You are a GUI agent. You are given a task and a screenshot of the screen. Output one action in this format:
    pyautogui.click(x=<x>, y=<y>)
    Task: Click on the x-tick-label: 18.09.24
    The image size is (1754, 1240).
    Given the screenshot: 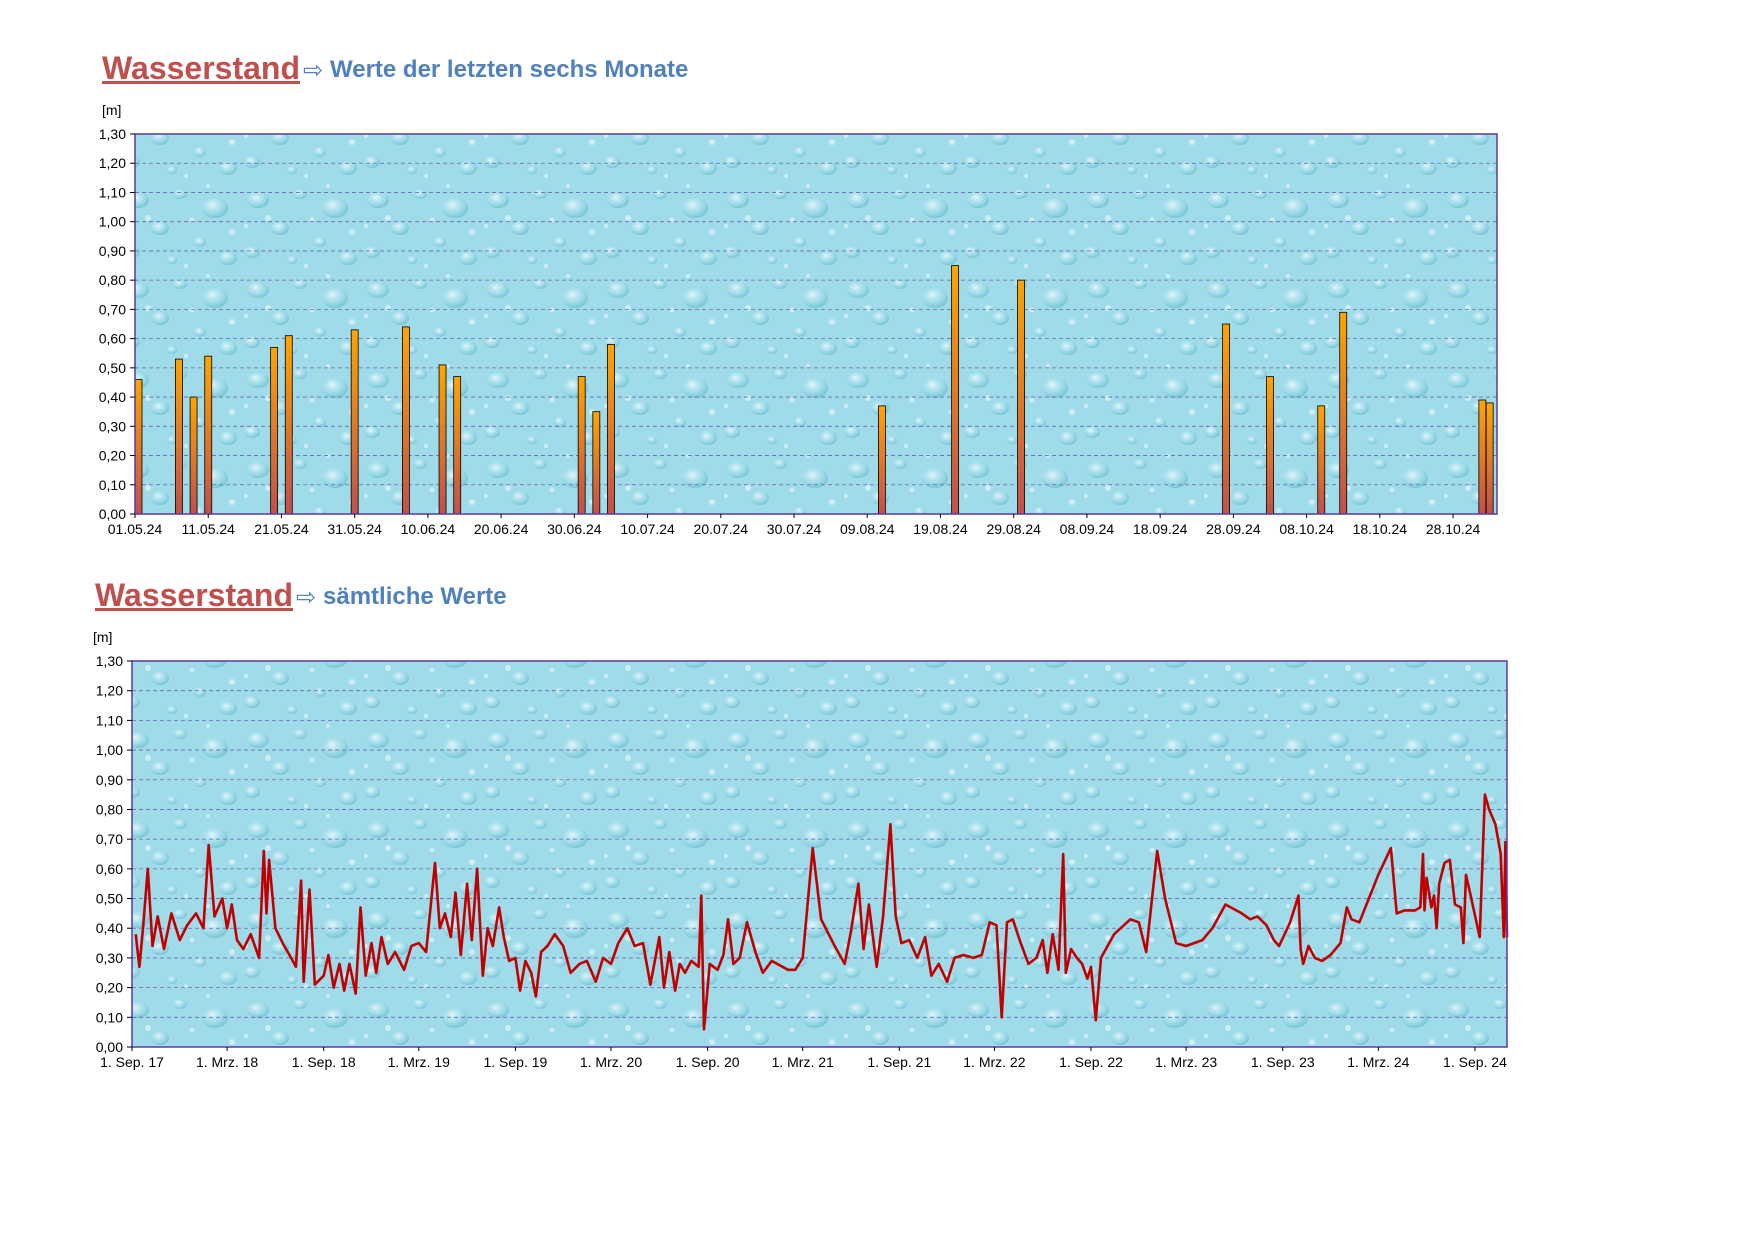 What is the action you would take?
    pyautogui.click(x=1160, y=529)
    